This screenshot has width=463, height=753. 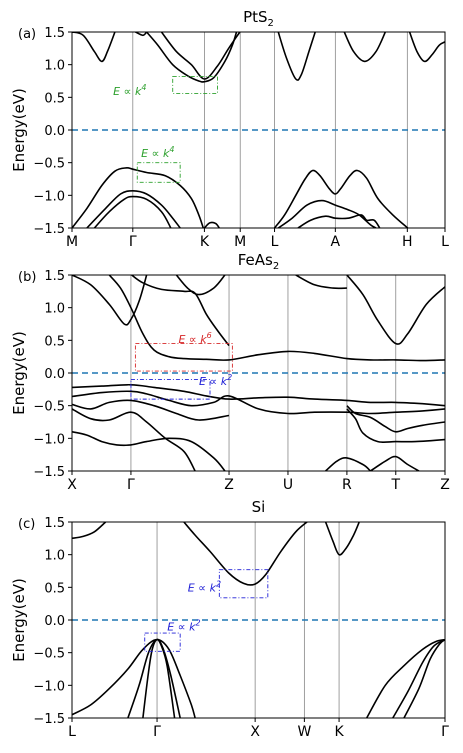 What do you see at coordinates (304, 732) in the screenshot?
I see `x-tick-label: W` at bounding box center [304, 732].